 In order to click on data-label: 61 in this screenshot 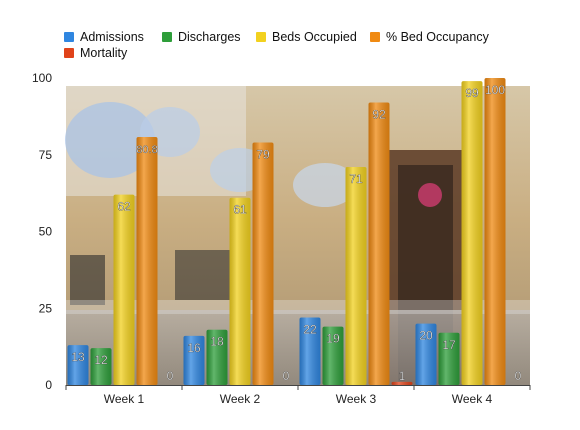, I will do `click(240, 210)`.